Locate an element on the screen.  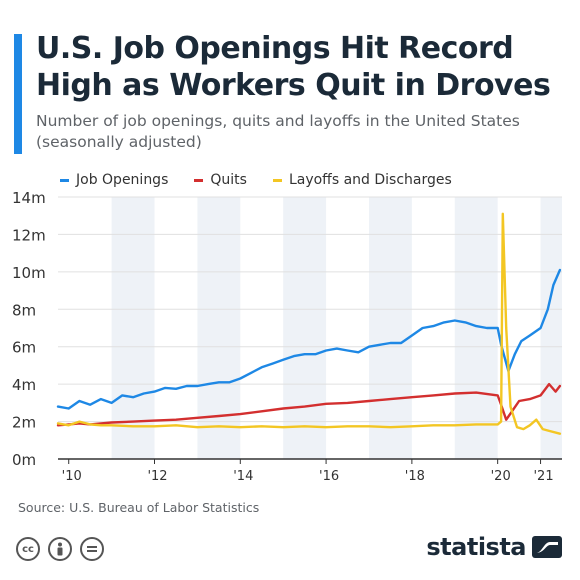
x-tick-label: '21 is located at coordinates (543, 474).